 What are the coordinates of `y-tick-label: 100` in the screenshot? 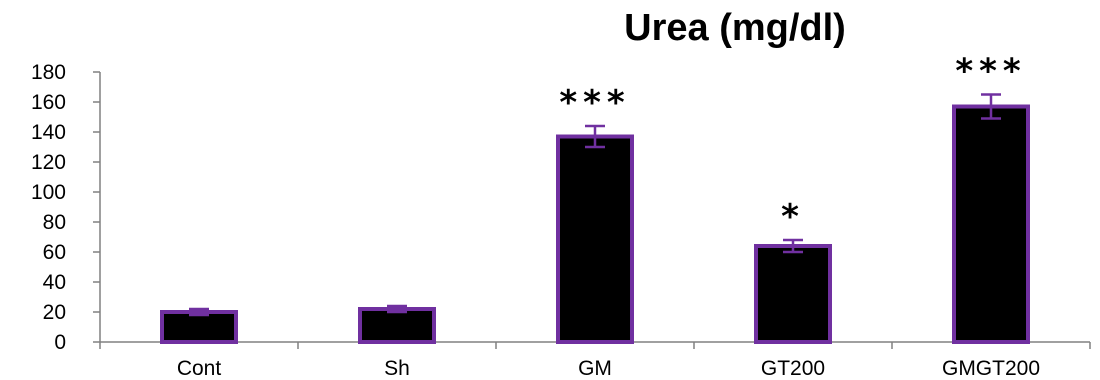 It's located at (48, 192).